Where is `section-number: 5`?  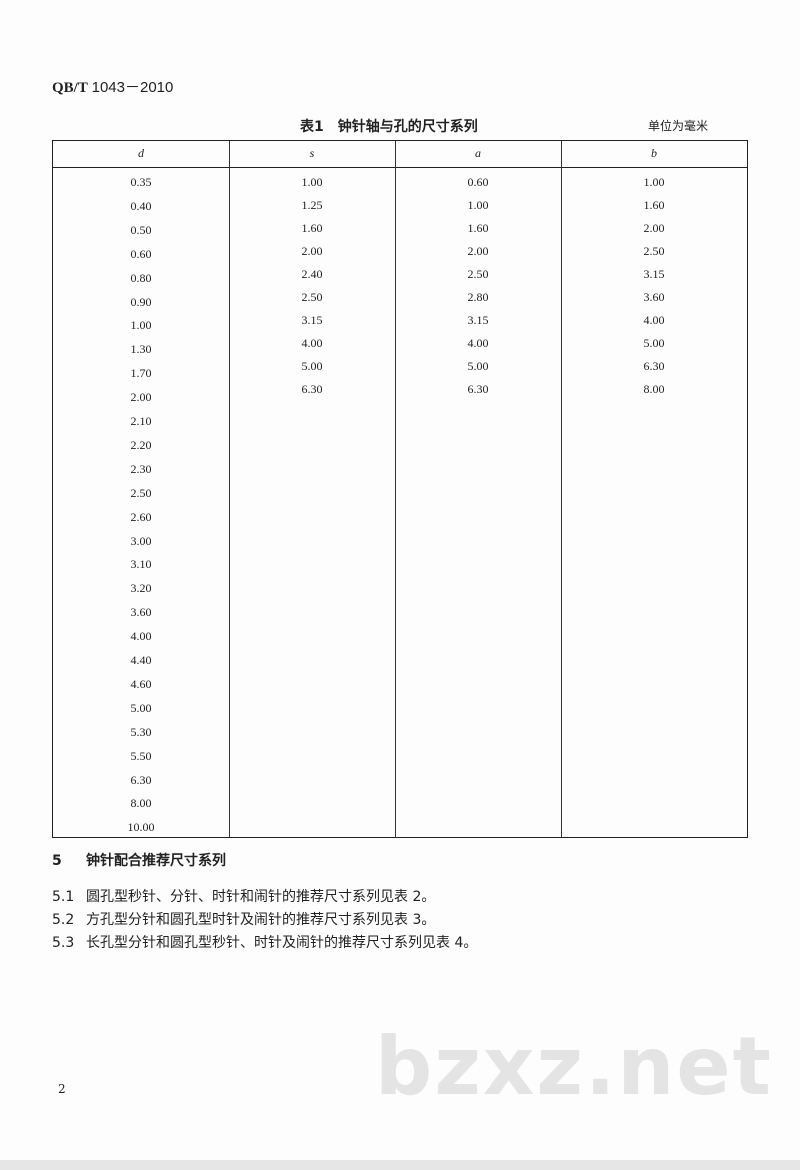
section-number: 5 is located at coordinates (57, 861).